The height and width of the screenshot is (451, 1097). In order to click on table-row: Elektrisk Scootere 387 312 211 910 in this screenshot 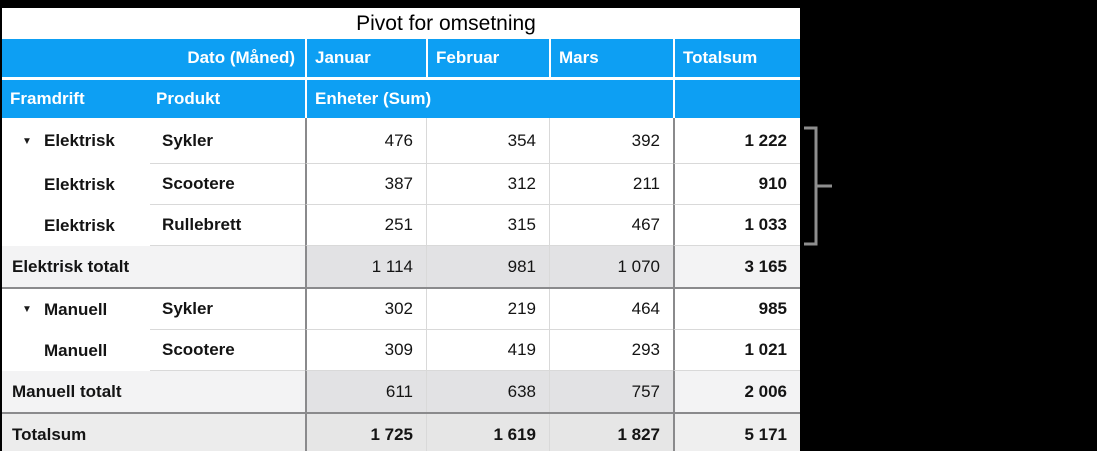, I will do `click(401, 184)`.